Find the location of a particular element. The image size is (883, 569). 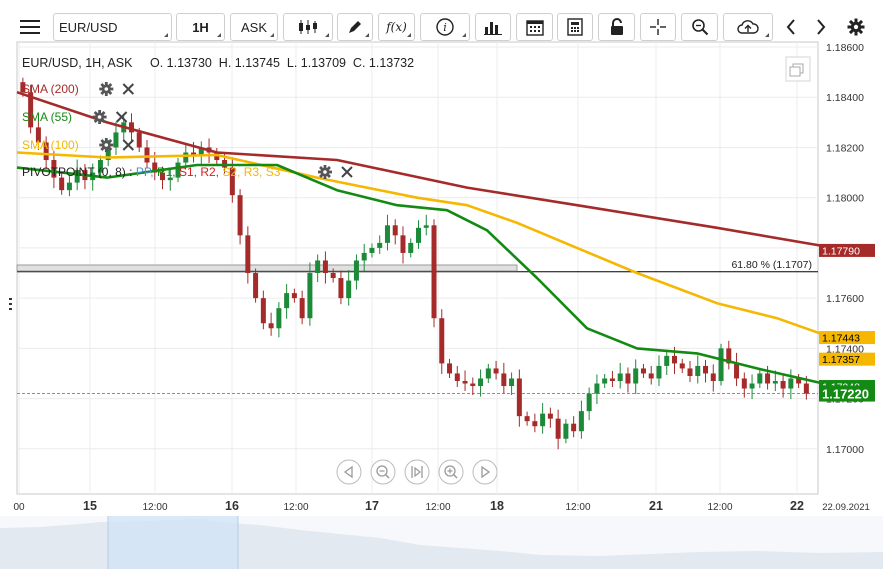

zoom-in-icon is located at coordinates (451, 472).